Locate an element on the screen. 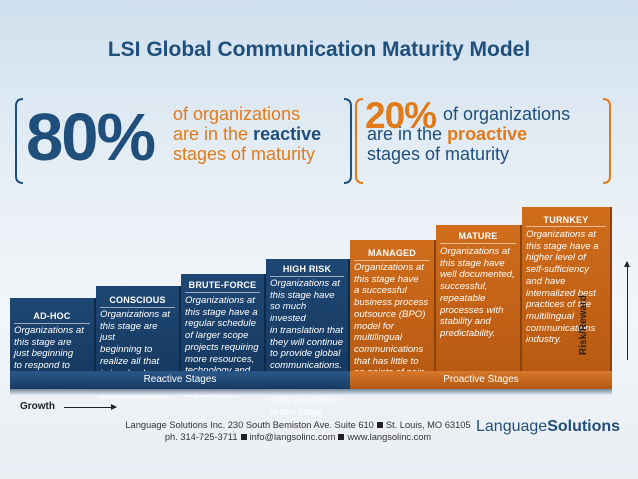 The height and width of the screenshot is (479, 638). stage-label: HIGH RISK is located at coordinates (307, 269).